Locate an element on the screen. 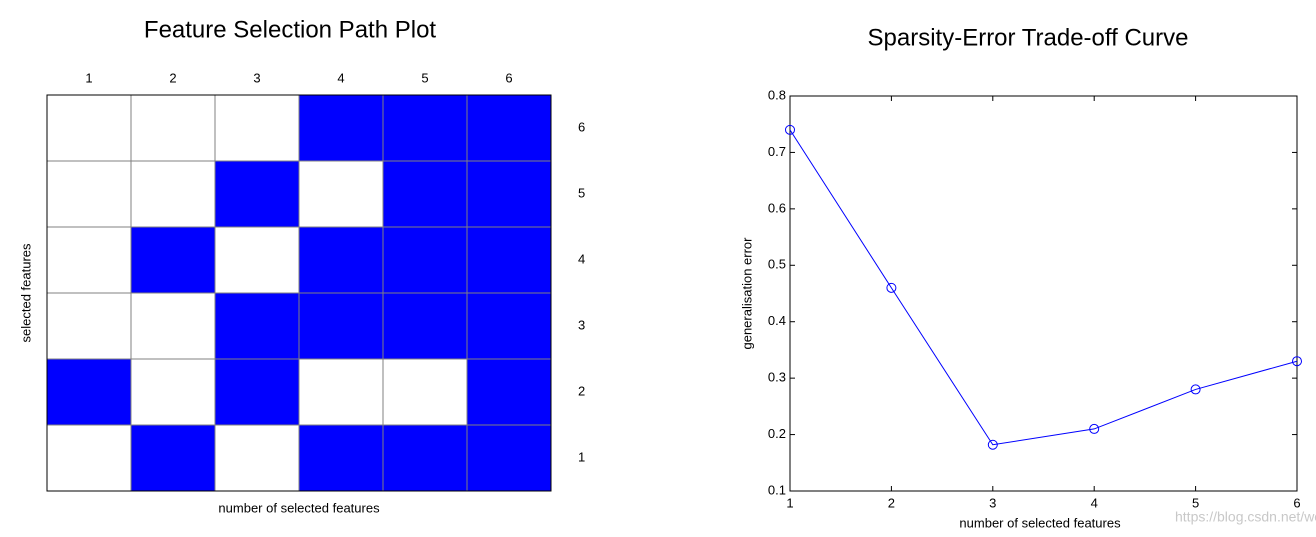 The image size is (1316, 537). y-tick-label: 0.7 is located at coordinates (777, 151).